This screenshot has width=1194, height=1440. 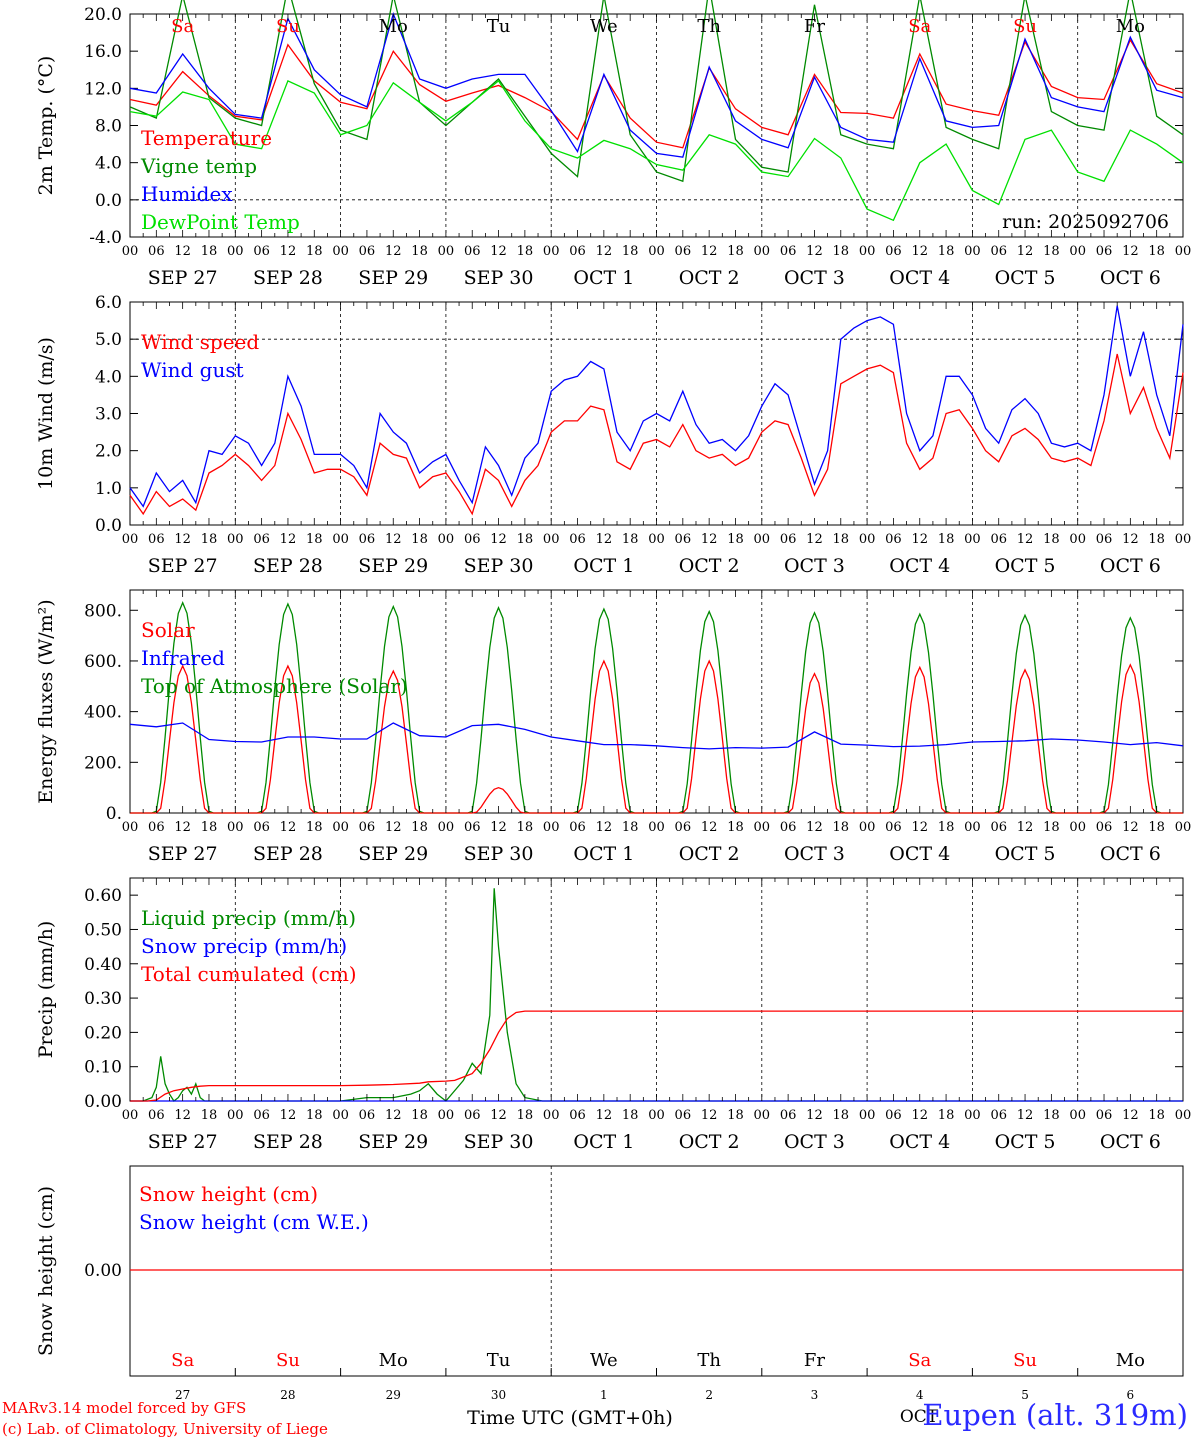 What do you see at coordinates (108, 303) in the screenshot?
I see `y-tick-label: 6.0` at bounding box center [108, 303].